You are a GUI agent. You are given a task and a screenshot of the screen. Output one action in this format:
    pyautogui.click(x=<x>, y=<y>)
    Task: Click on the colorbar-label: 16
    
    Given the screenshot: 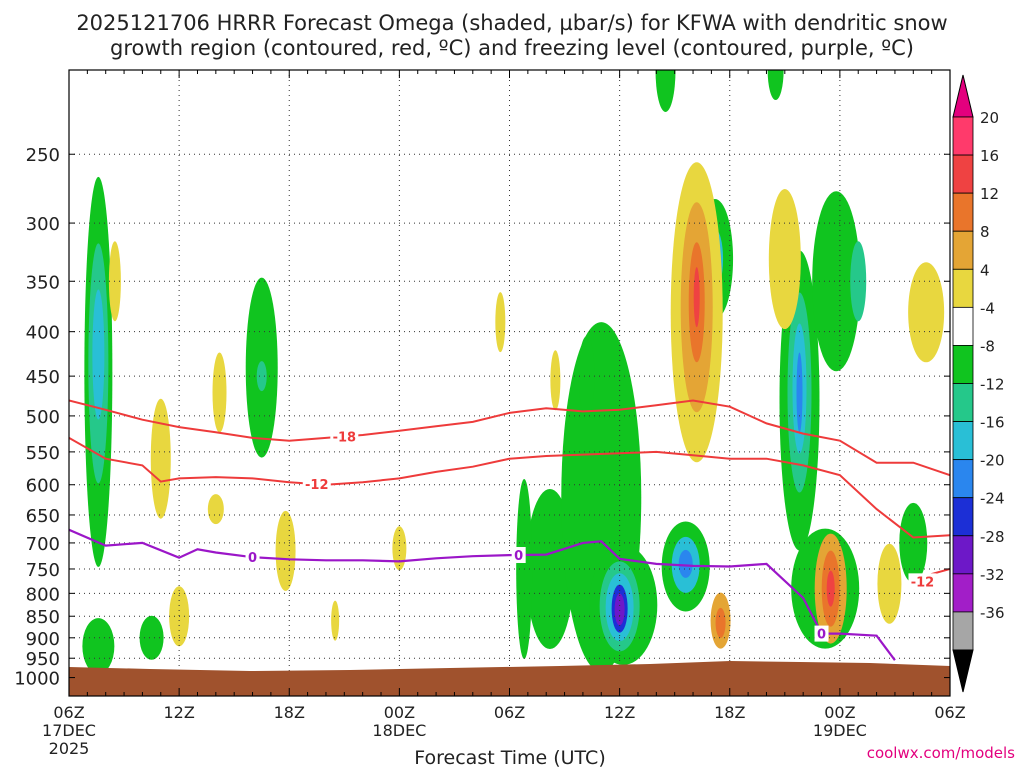 What is the action you would take?
    pyautogui.click(x=989, y=156)
    